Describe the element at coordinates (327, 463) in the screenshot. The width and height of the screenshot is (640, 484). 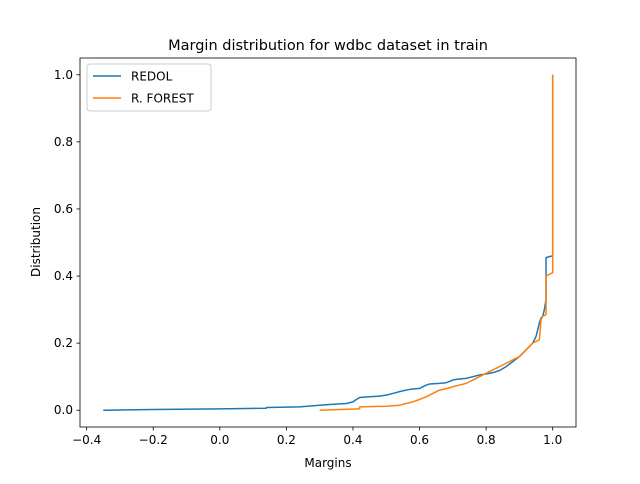
I see `x-axis-label: Margins` at that location.